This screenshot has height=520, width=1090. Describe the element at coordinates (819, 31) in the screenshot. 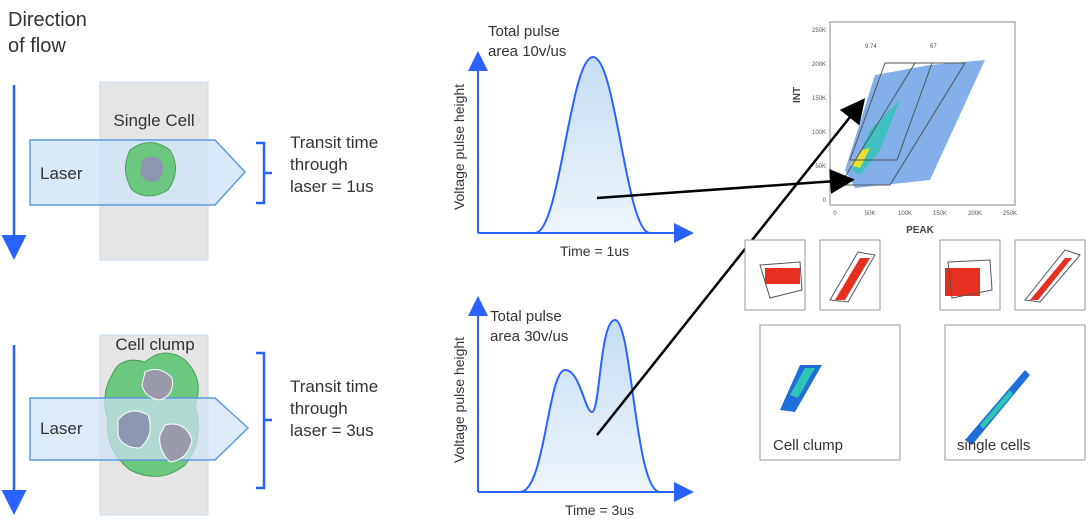

I see `y-tick-label: 250K` at that location.